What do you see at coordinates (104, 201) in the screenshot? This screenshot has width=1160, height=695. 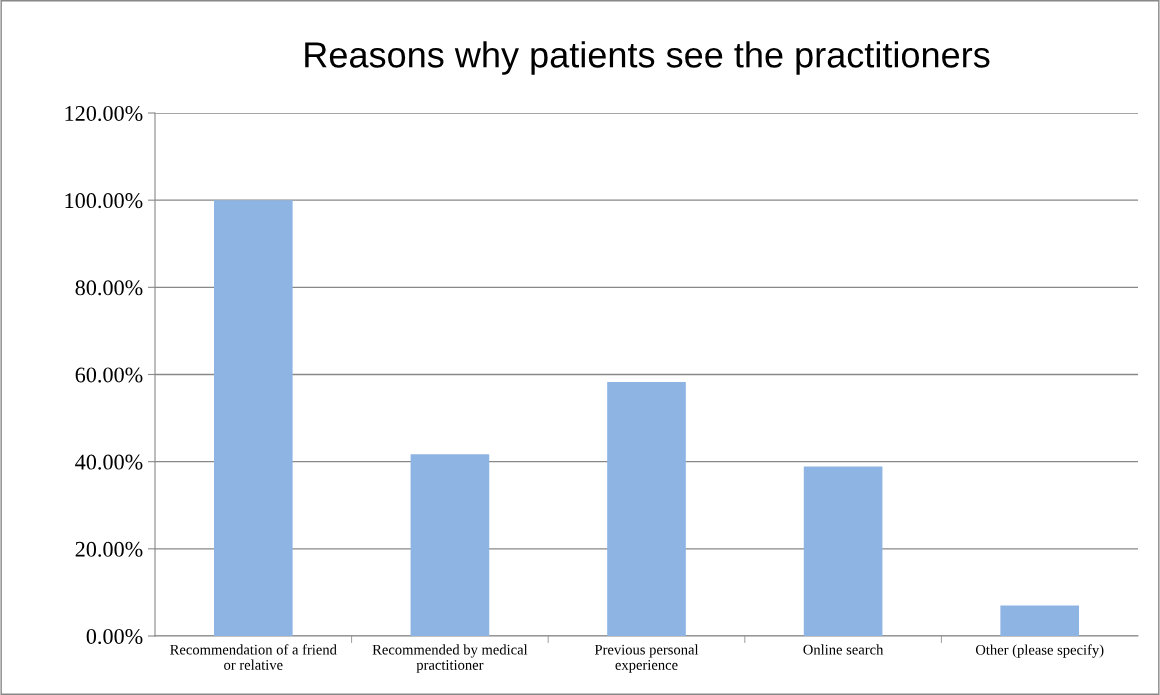 I see `y-tick-label: 100.00%` at bounding box center [104, 201].